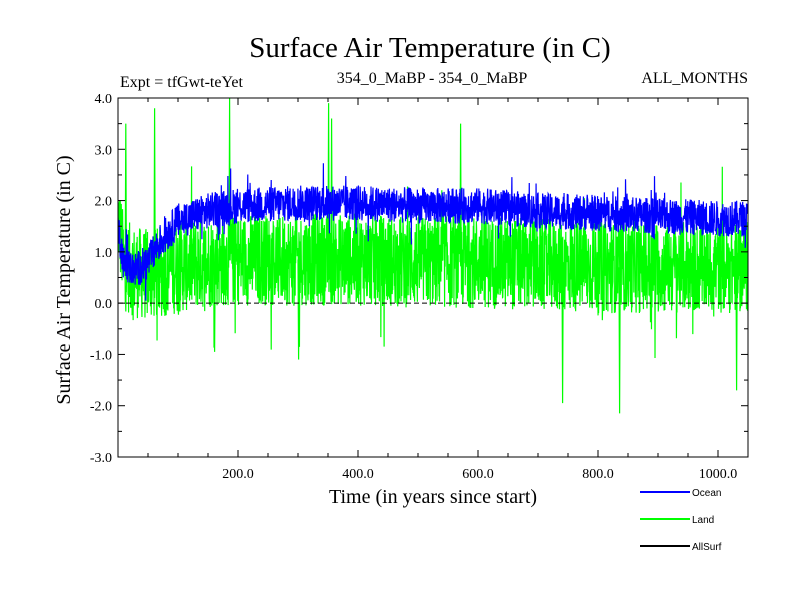 This screenshot has width=800, height=600. What do you see at coordinates (104, 99) in the screenshot?
I see `y-tick-label: 4.0` at bounding box center [104, 99].